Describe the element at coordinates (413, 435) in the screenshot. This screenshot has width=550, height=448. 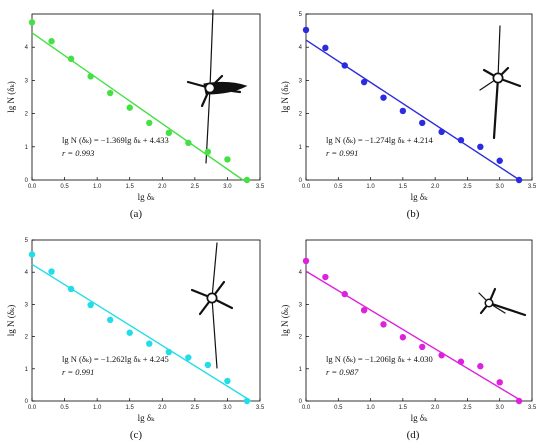
I see `panel-label: (d)` at that location.